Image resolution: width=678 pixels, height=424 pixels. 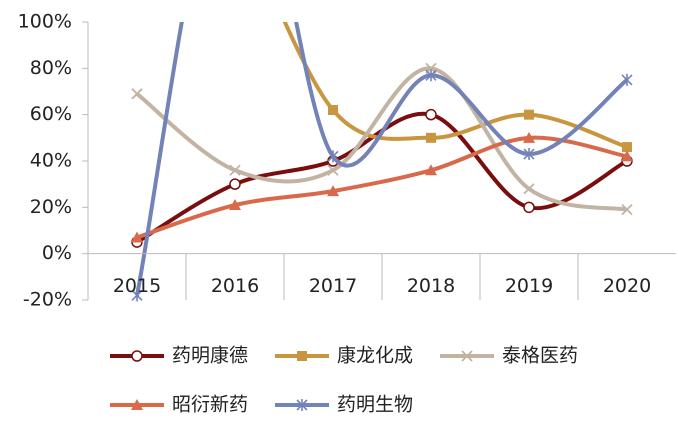 I want to click on legend-label: 泰格医药, so click(x=540, y=356).